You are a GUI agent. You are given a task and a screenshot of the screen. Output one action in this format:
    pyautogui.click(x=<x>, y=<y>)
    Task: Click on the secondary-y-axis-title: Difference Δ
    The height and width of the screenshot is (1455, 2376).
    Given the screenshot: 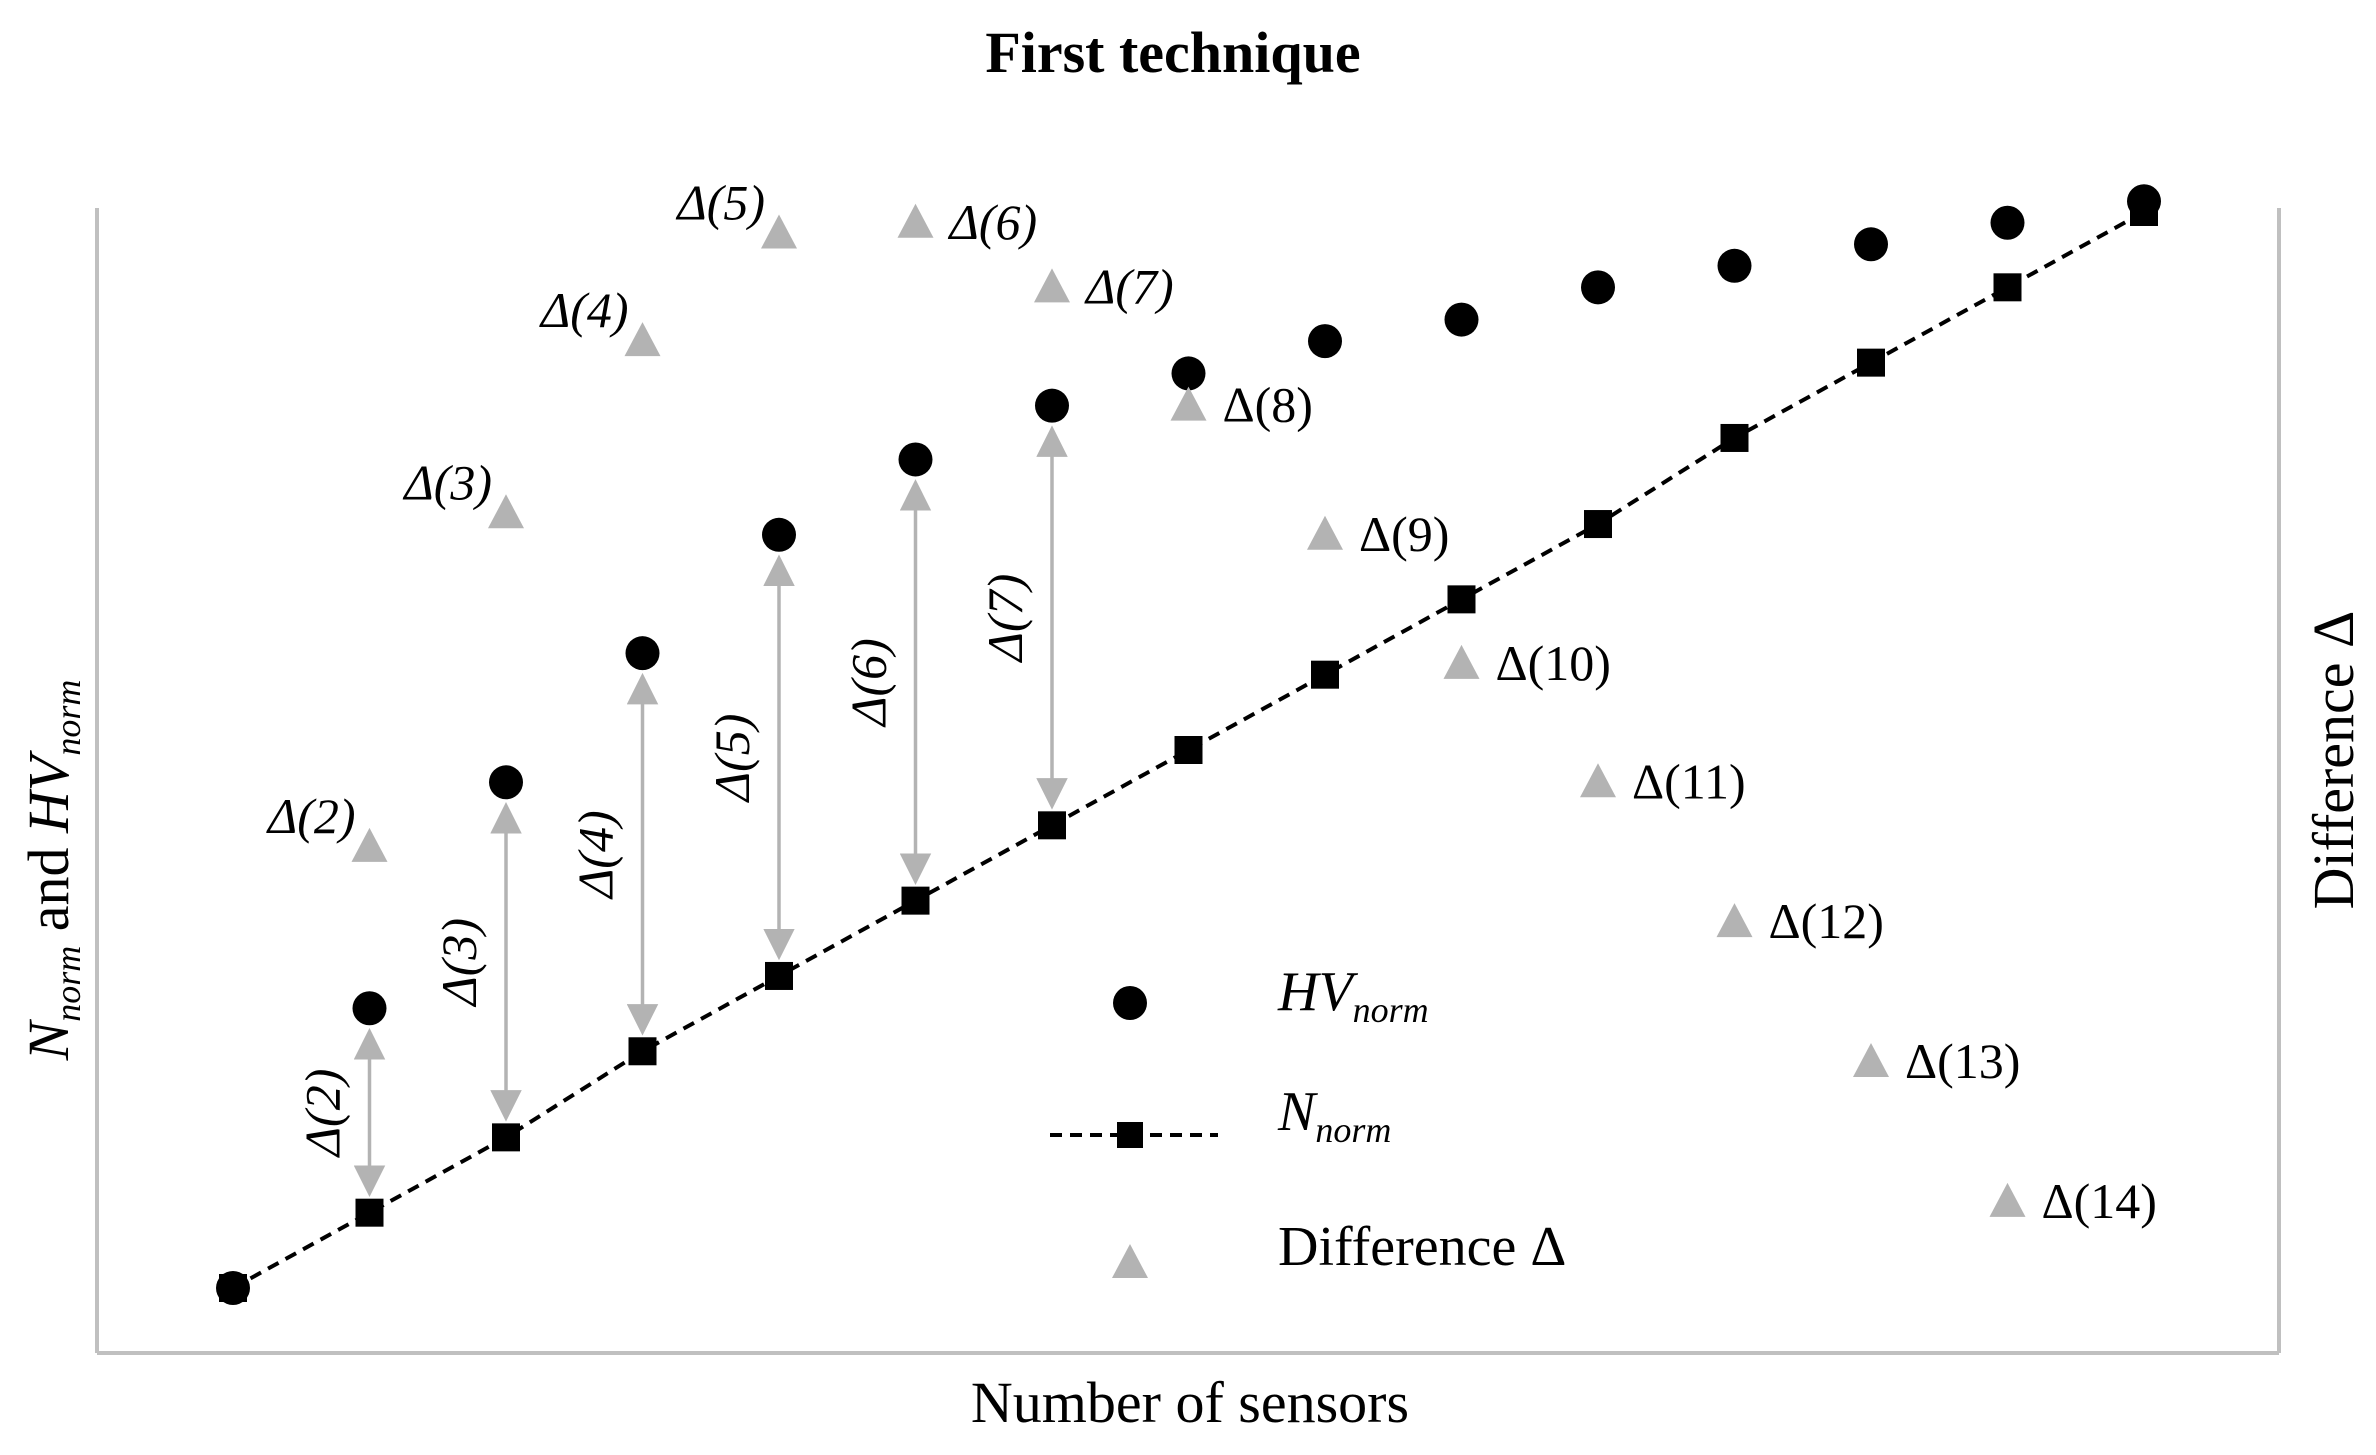 What is the action you would take?
    pyautogui.click(x=2333, y=760)
    